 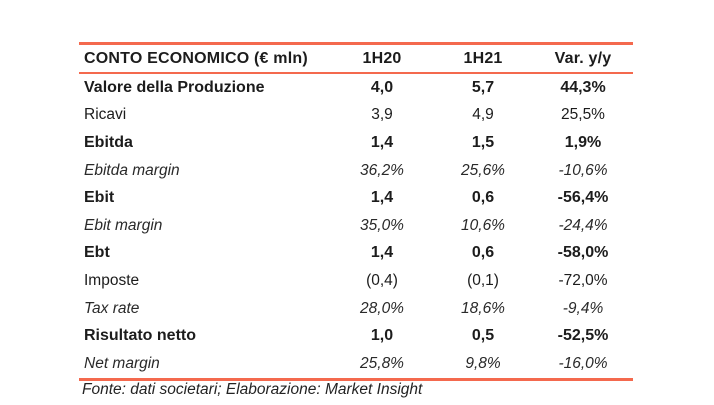 I want to click on value-1h21: 18,6%, so click(x=483, y=308).